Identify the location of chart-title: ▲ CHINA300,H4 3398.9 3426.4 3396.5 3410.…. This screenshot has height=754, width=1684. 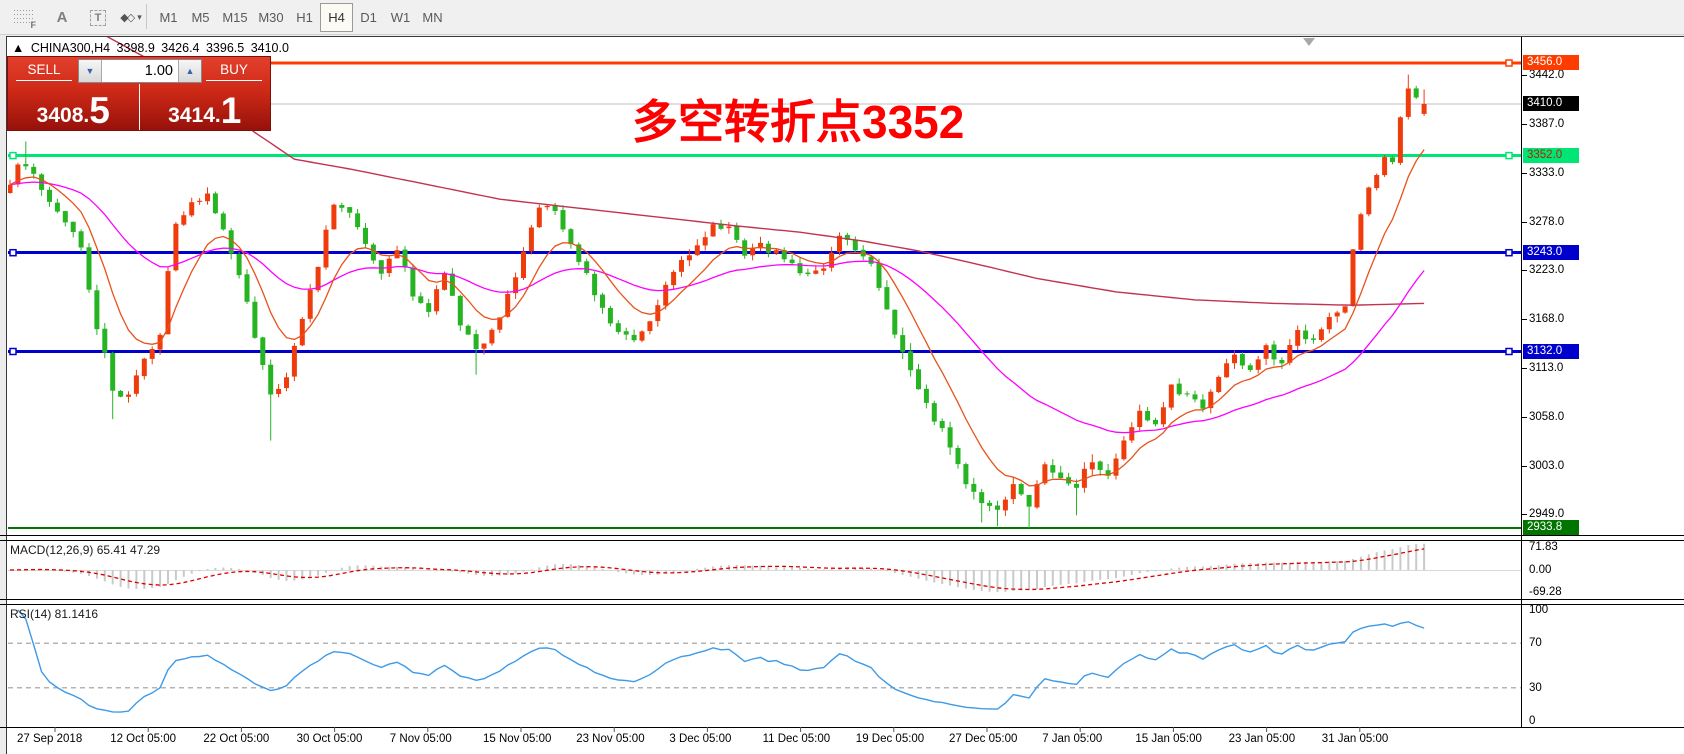
(152, 48).